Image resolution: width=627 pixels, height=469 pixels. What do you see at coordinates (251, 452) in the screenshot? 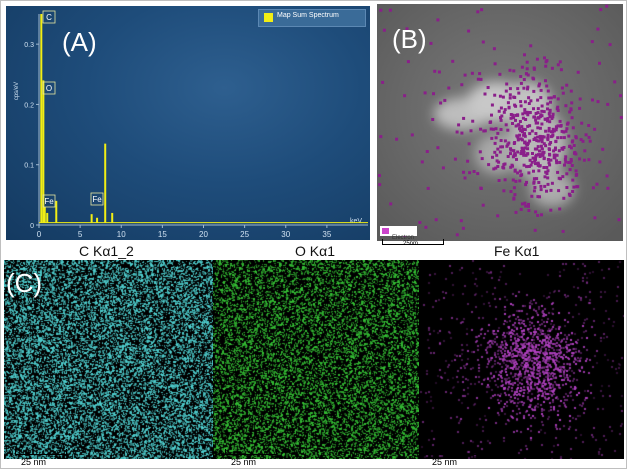
I see `oxygen-scale-bar` at bounding box center [251, 452].